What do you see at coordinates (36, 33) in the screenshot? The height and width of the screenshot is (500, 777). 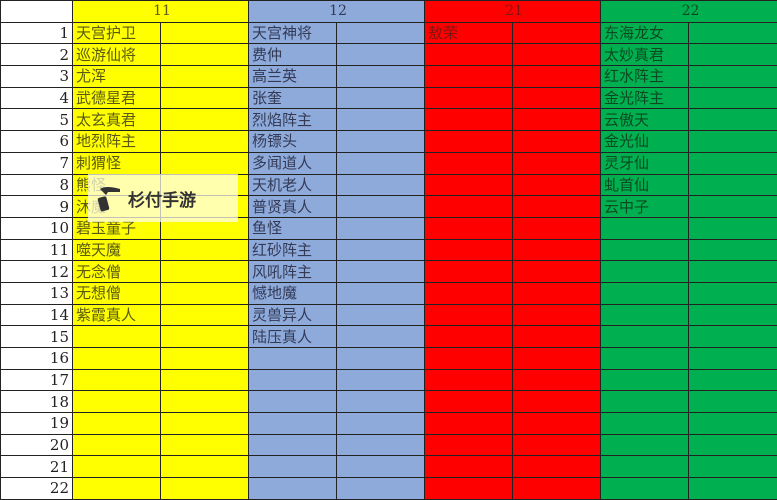 I see `row-number: 1` at bounding box center [36, 33].